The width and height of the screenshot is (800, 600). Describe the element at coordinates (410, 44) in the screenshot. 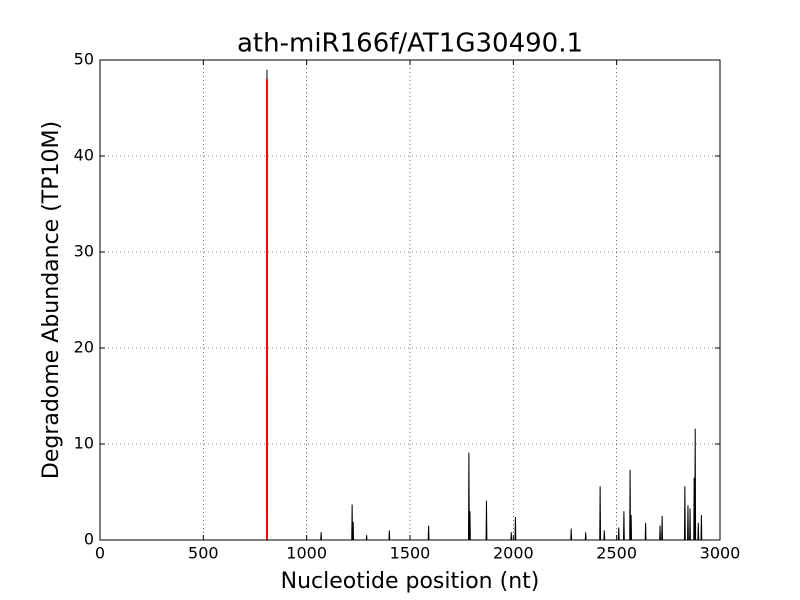

I see `chart-title: ath-miR166f/AT1G30490.1` at that location.